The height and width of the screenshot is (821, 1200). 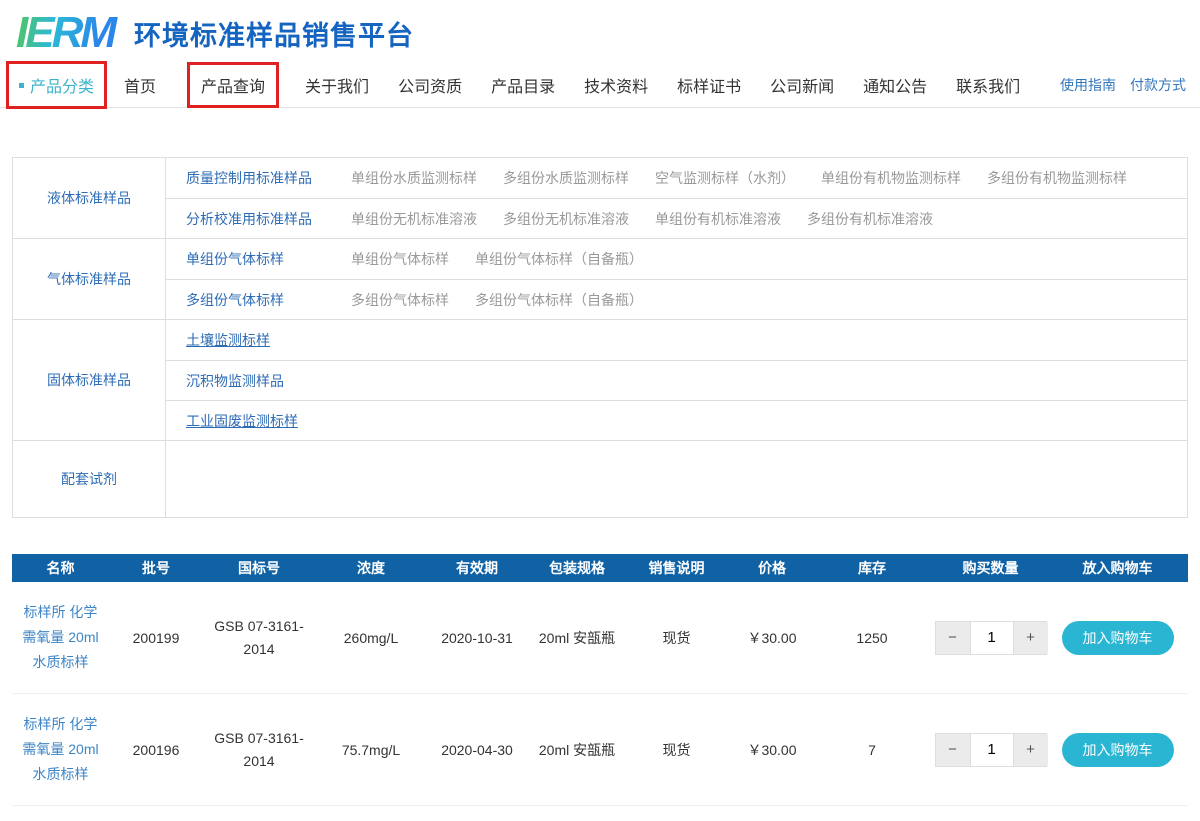 I want to click on category-main-link: 分析校准用标准样品, so click(x=249, y=218).